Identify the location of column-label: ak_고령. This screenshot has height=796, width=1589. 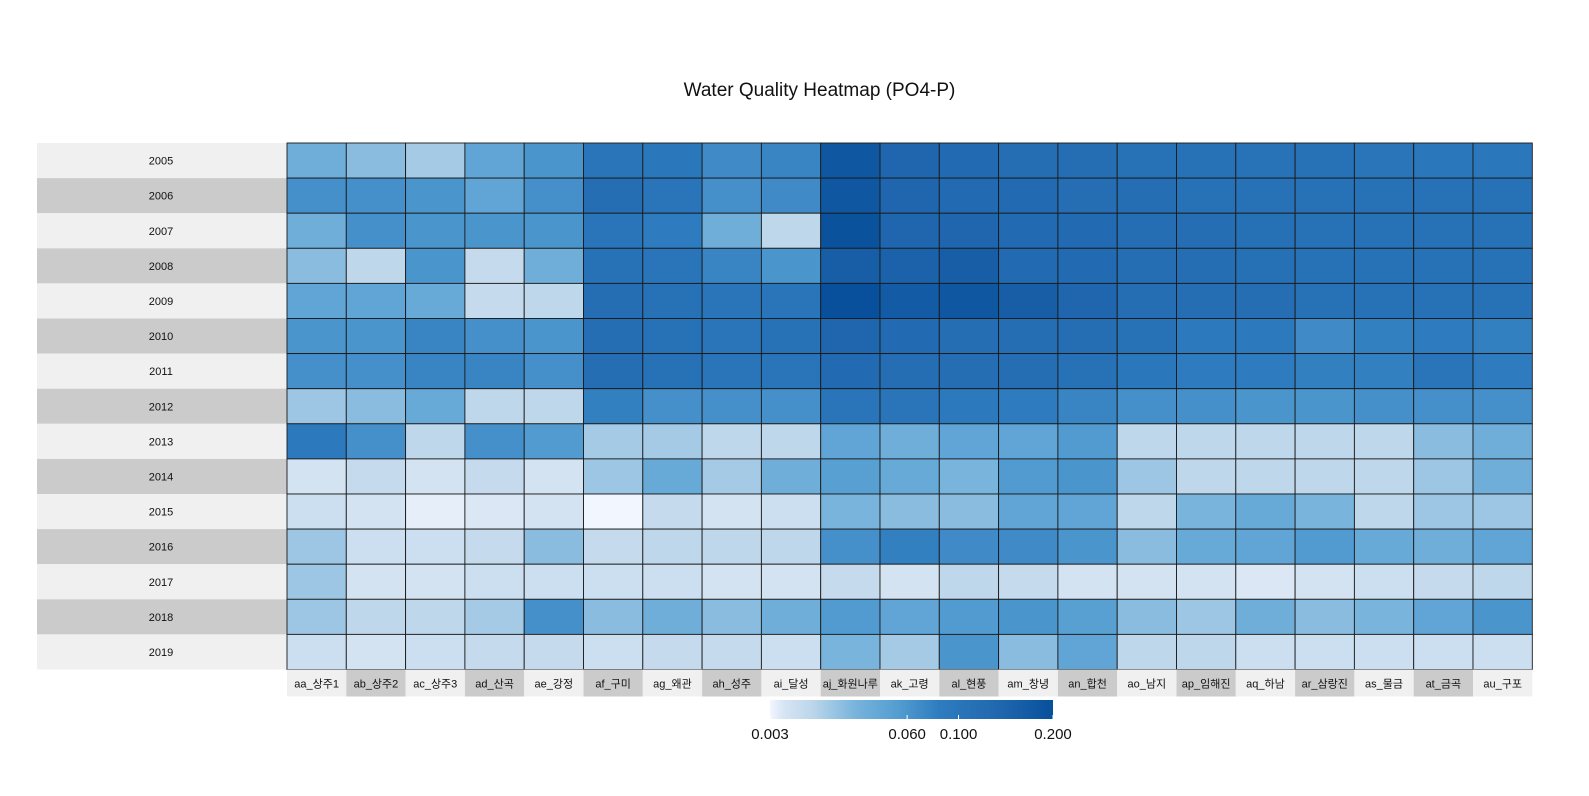
(910, 684).